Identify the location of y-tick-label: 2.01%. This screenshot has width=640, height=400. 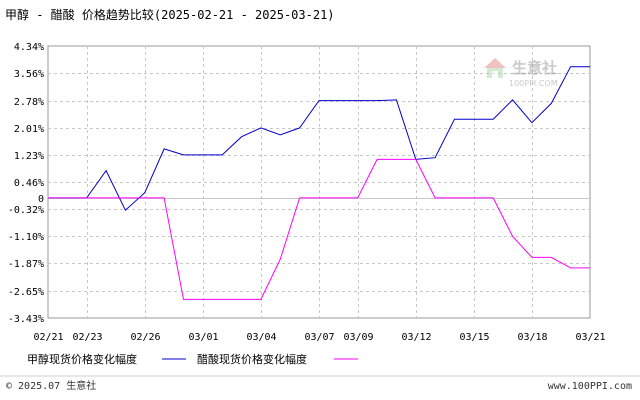
(29, 129).